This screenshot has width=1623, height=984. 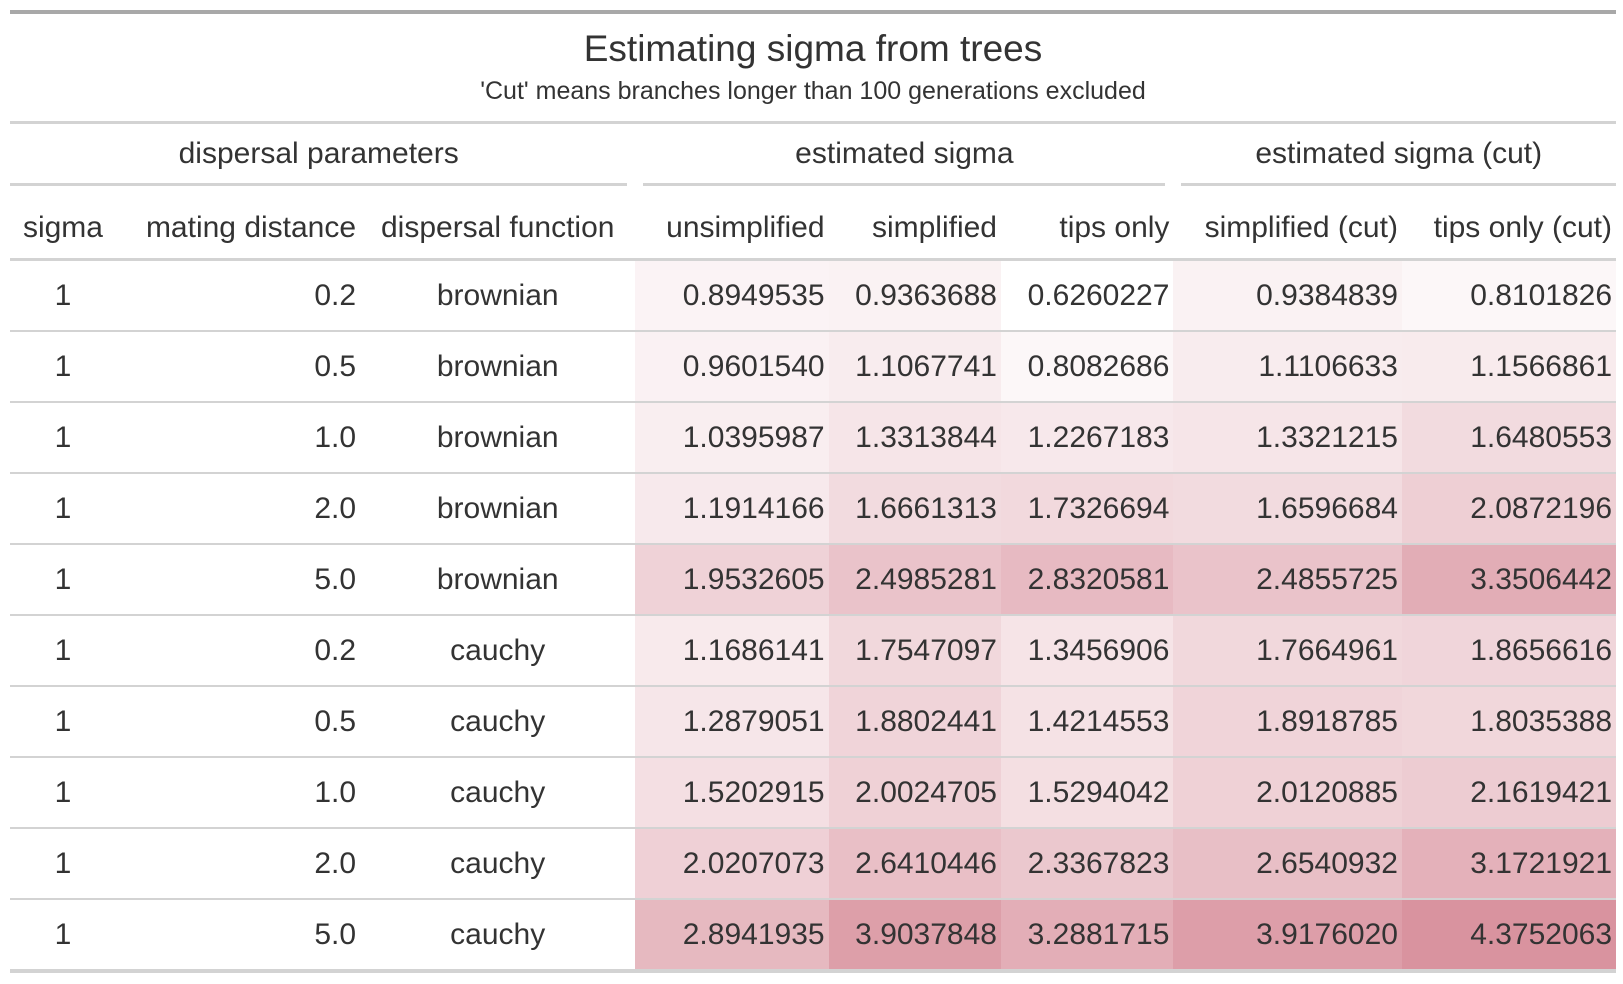 I want to click on spanner-cell-estimated-cut: estimated sigma (cut), so click(x=1394, y=161).